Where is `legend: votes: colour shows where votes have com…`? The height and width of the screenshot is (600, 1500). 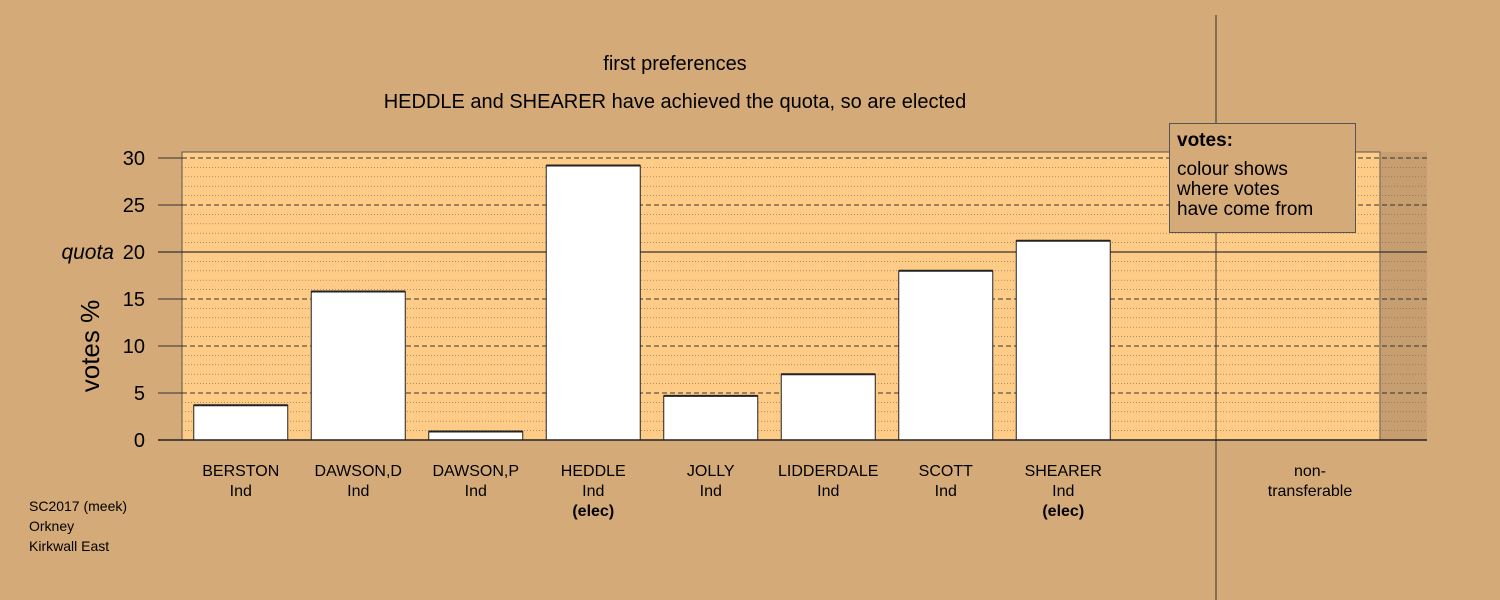 legend: votes: colour shows where votes have com… is located at coordinates (1262, 178).